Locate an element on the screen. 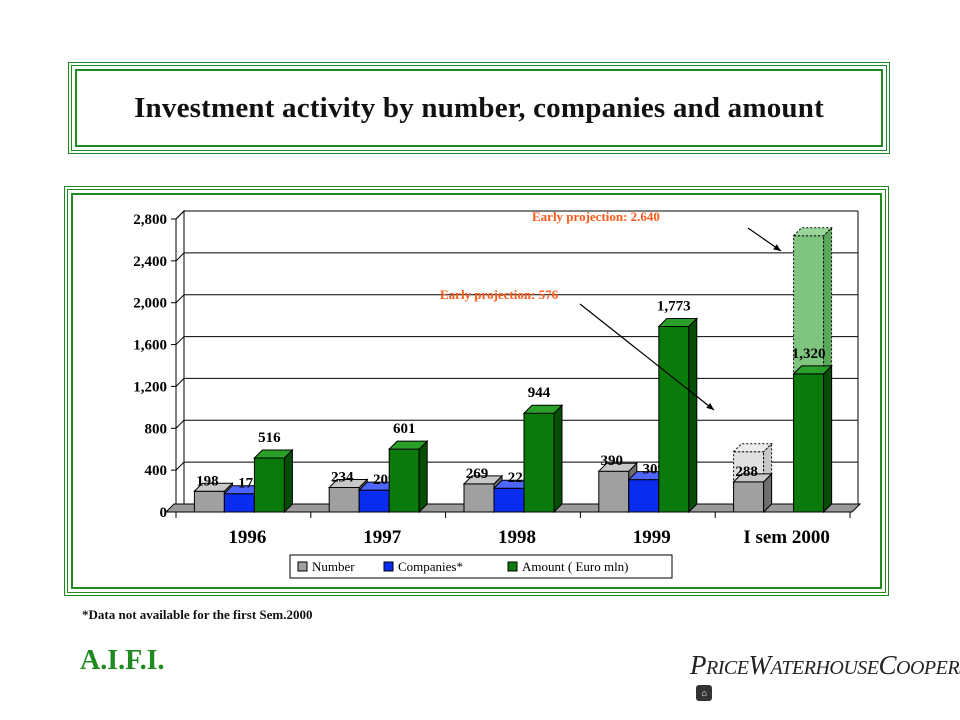 This screenshot has height=720, width=960. projection-bar-amount-top is located at coordinates (812, 232).